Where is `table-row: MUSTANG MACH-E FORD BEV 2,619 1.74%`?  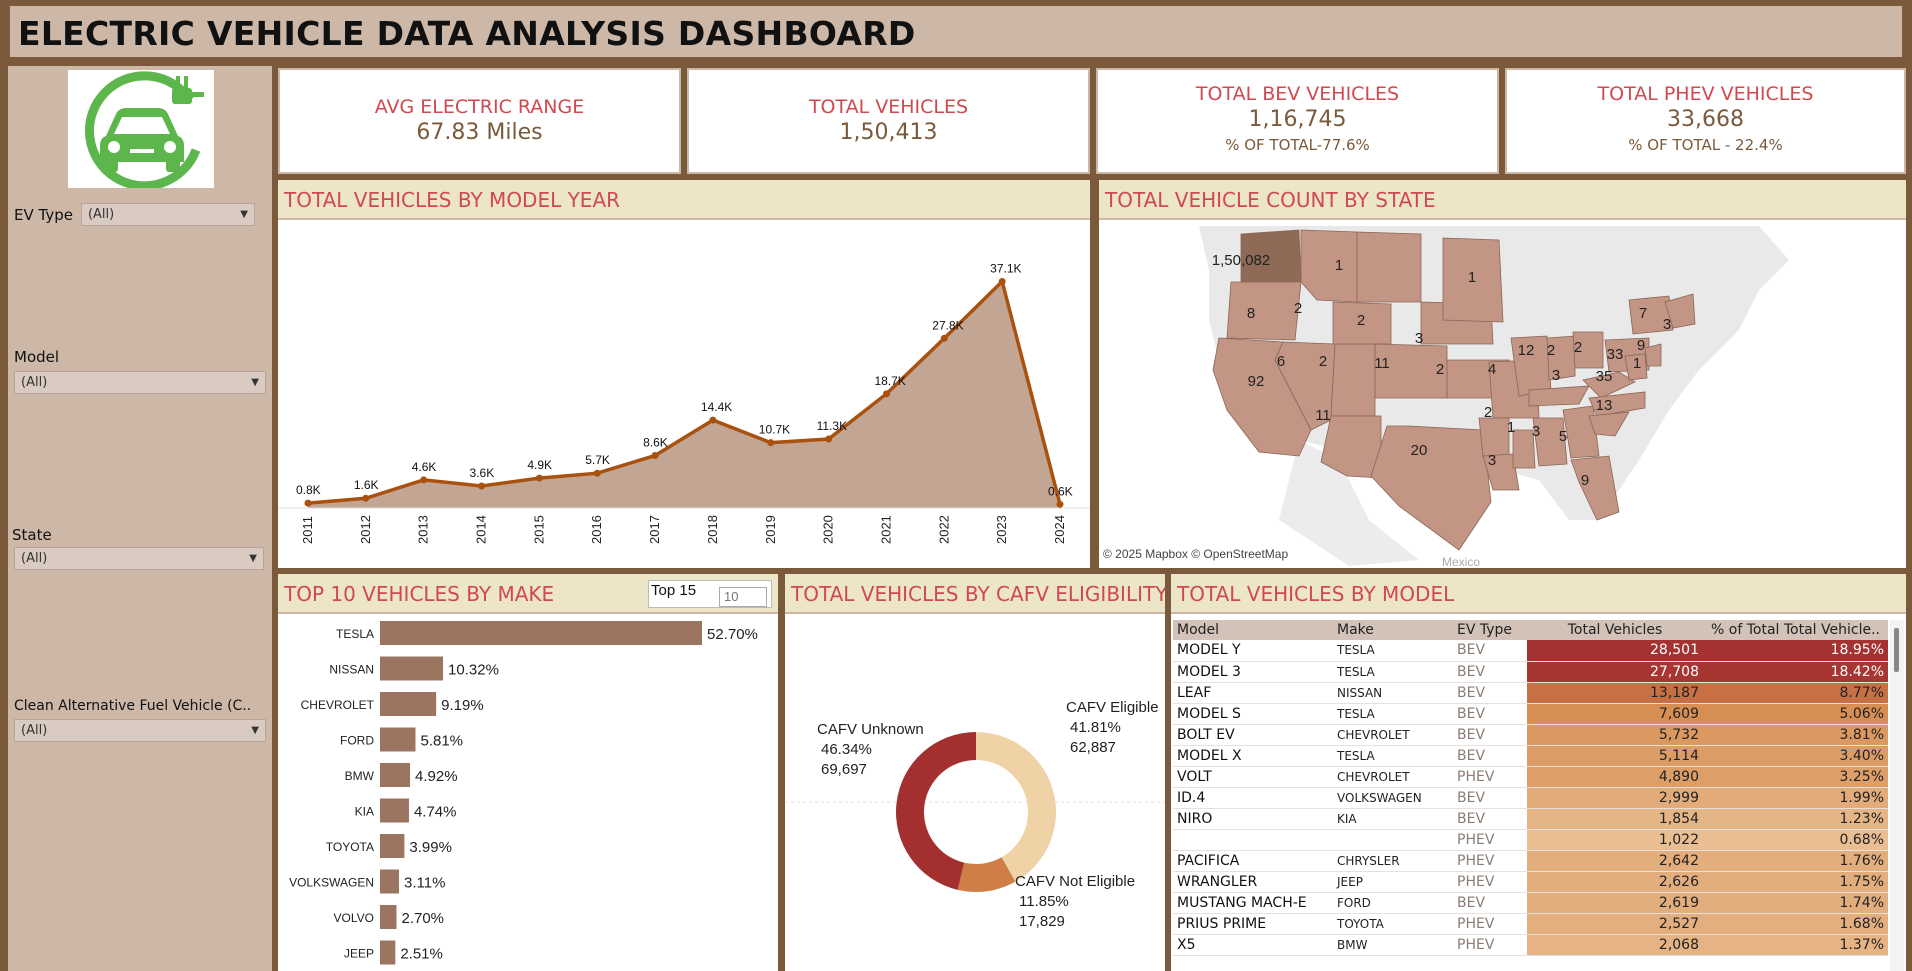
table-row: MUSTANG MACH-E FORD BEV 2,619 1.74% is located at coordinates (1530, 903).